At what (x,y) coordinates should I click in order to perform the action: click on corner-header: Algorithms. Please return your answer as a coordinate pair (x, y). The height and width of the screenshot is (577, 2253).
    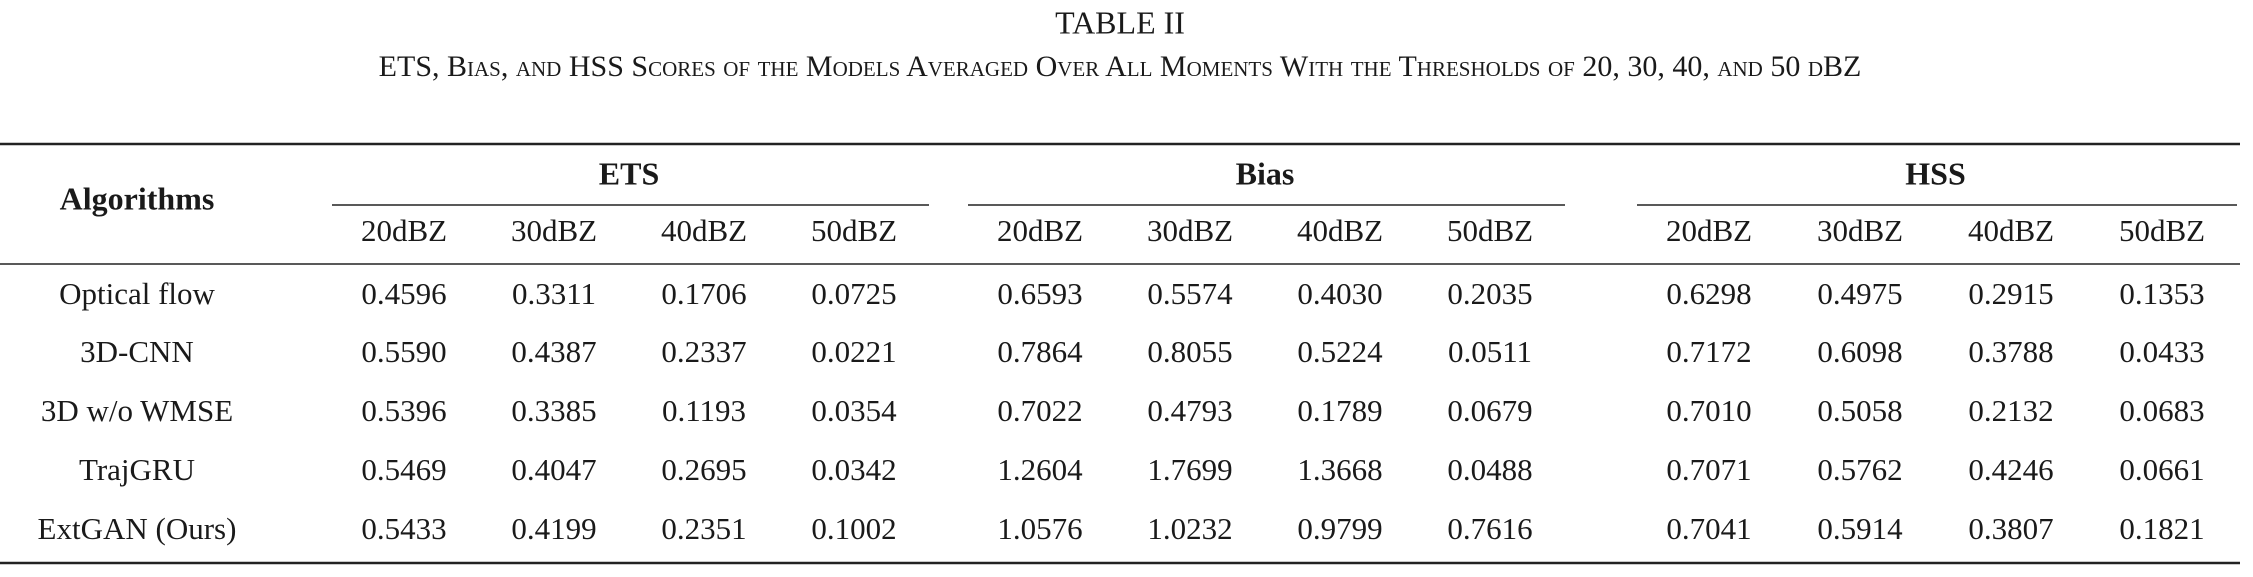
    Looking at the image, I should click on (137, 198).